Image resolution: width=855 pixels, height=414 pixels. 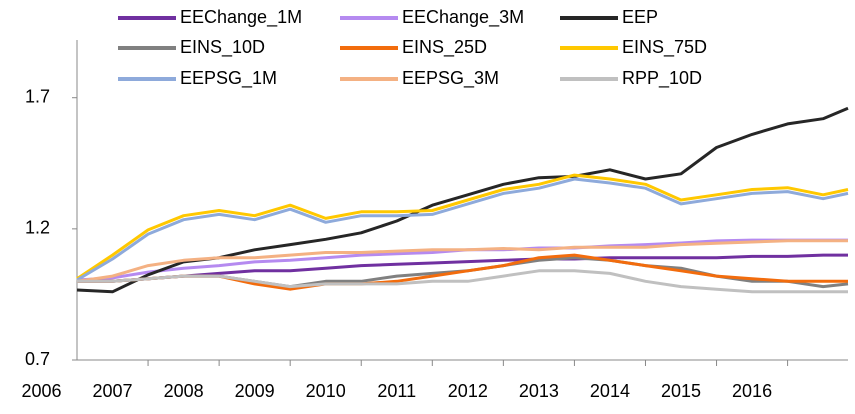 What do you see at coordinates (681, 391) in the screenshot?
I see `x-tick-label: 2015` at bounding box center [681, 391].